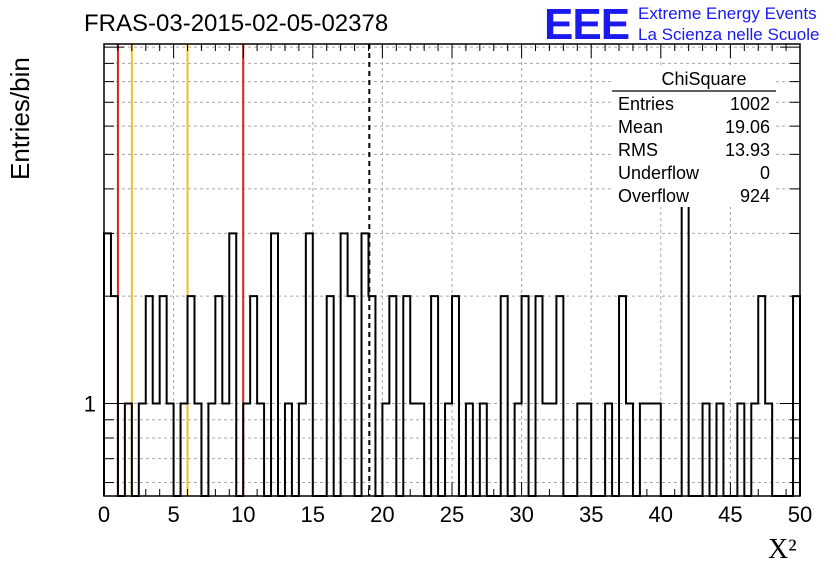  Describe the element at coordinates (661, 514) in the screenshot. I see `x-tick-label: 40` at that location.